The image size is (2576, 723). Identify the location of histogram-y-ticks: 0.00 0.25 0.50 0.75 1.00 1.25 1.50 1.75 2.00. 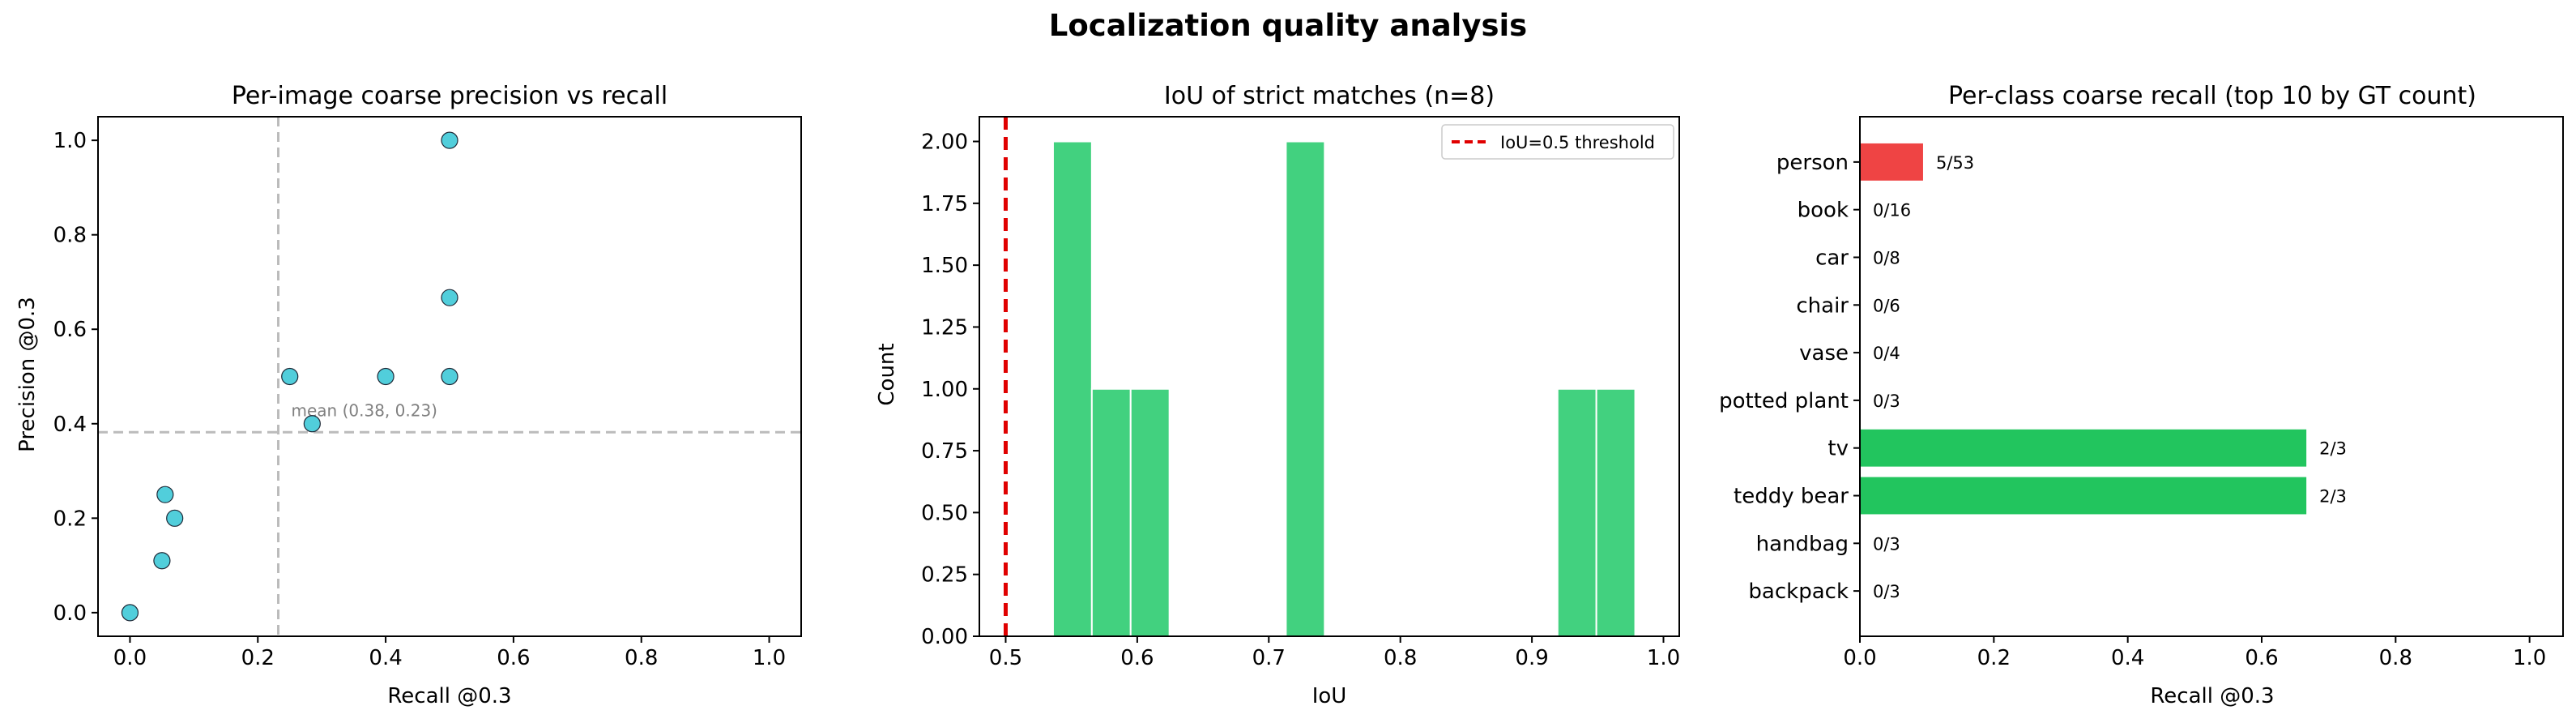
(950, 389).